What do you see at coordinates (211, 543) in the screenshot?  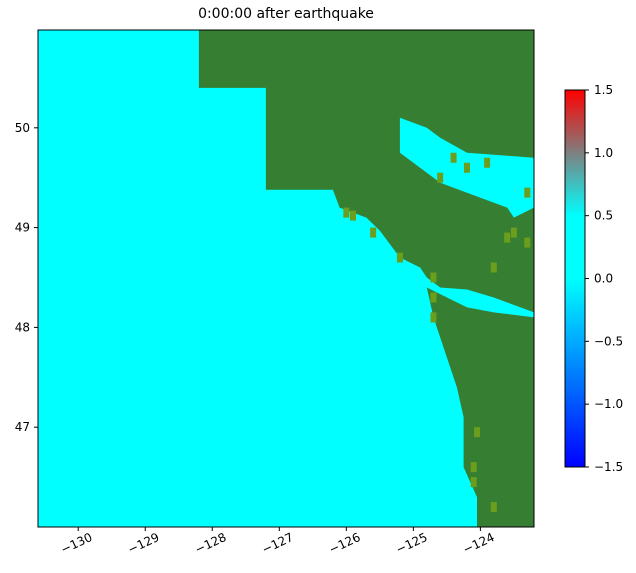 I see `x-tick-label: −128` at bounding box center [211, 543].